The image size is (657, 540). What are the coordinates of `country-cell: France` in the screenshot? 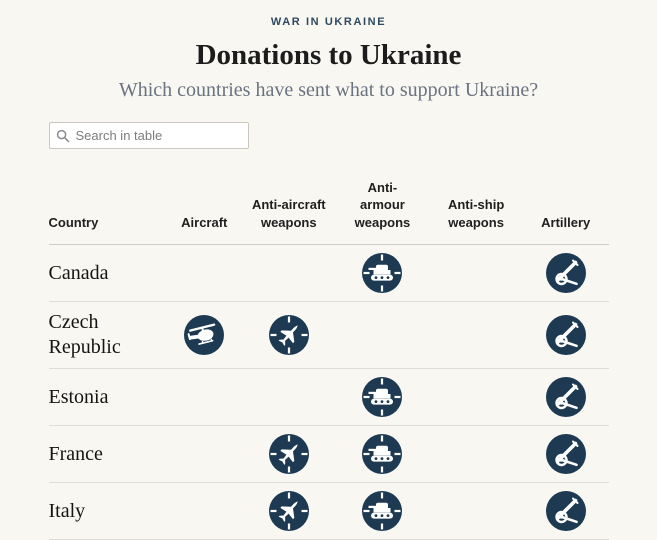 It's located at (107, 454).